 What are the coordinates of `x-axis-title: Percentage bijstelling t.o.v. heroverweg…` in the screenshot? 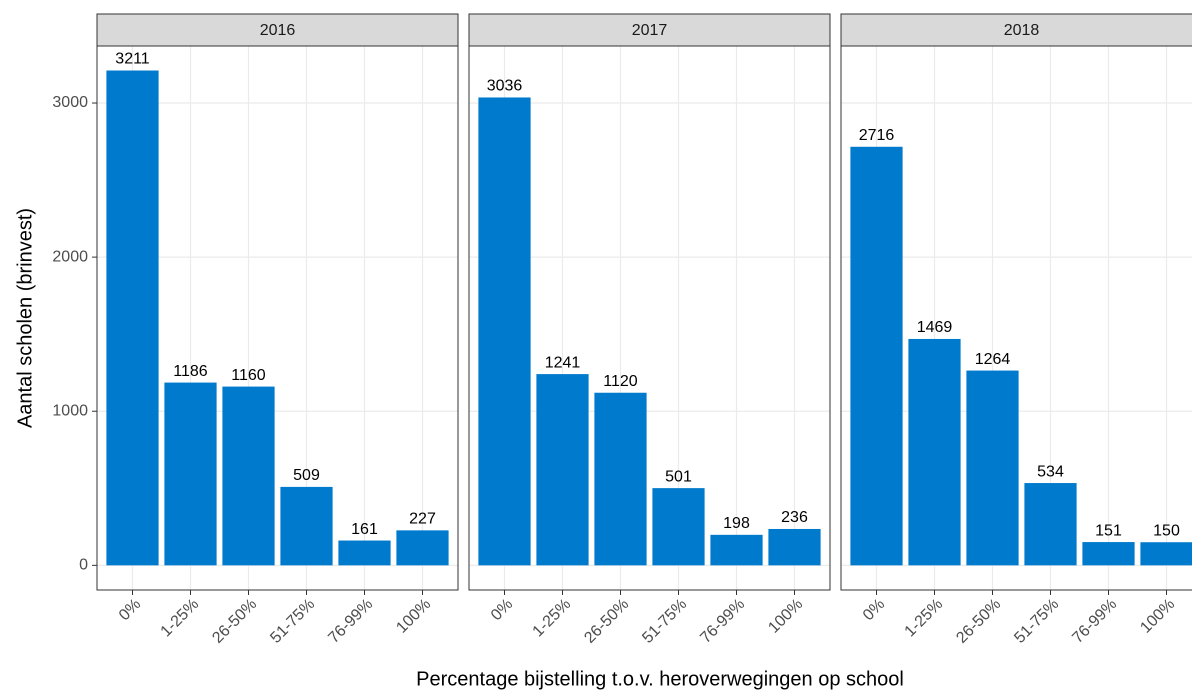 It's located at (660, 679).